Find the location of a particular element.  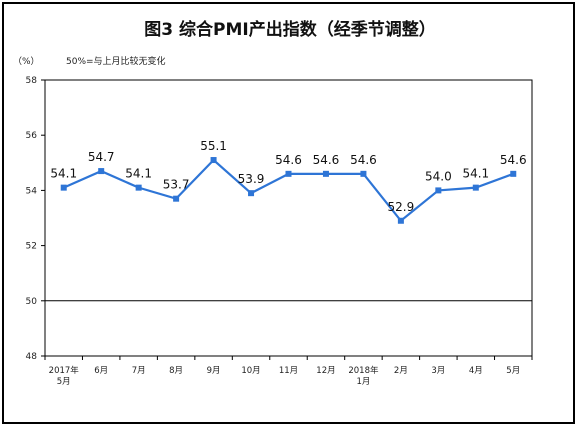

x-tick-label: 2018年 1月 is located at coordinates (363, 376).